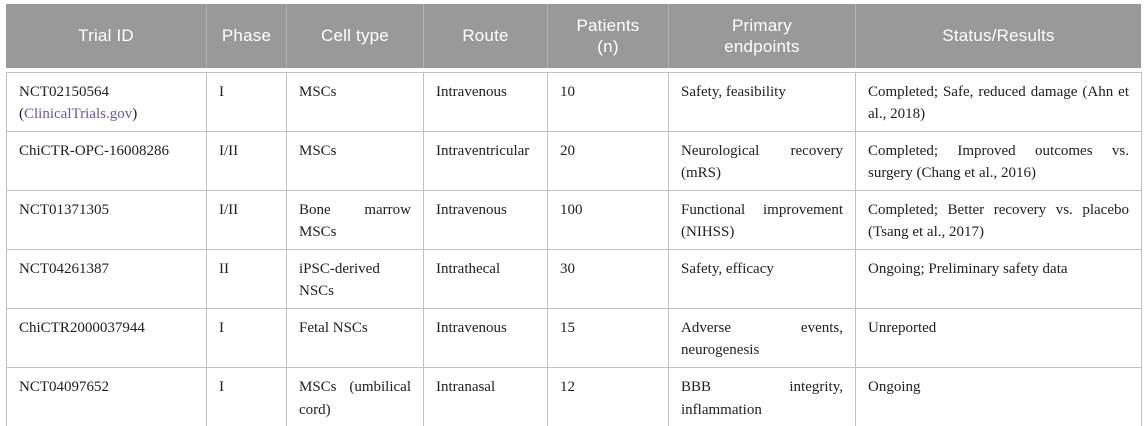  Describe the element at coordinates (485, 36) in the screenshot. I see `column-header-route: Route` at that location.